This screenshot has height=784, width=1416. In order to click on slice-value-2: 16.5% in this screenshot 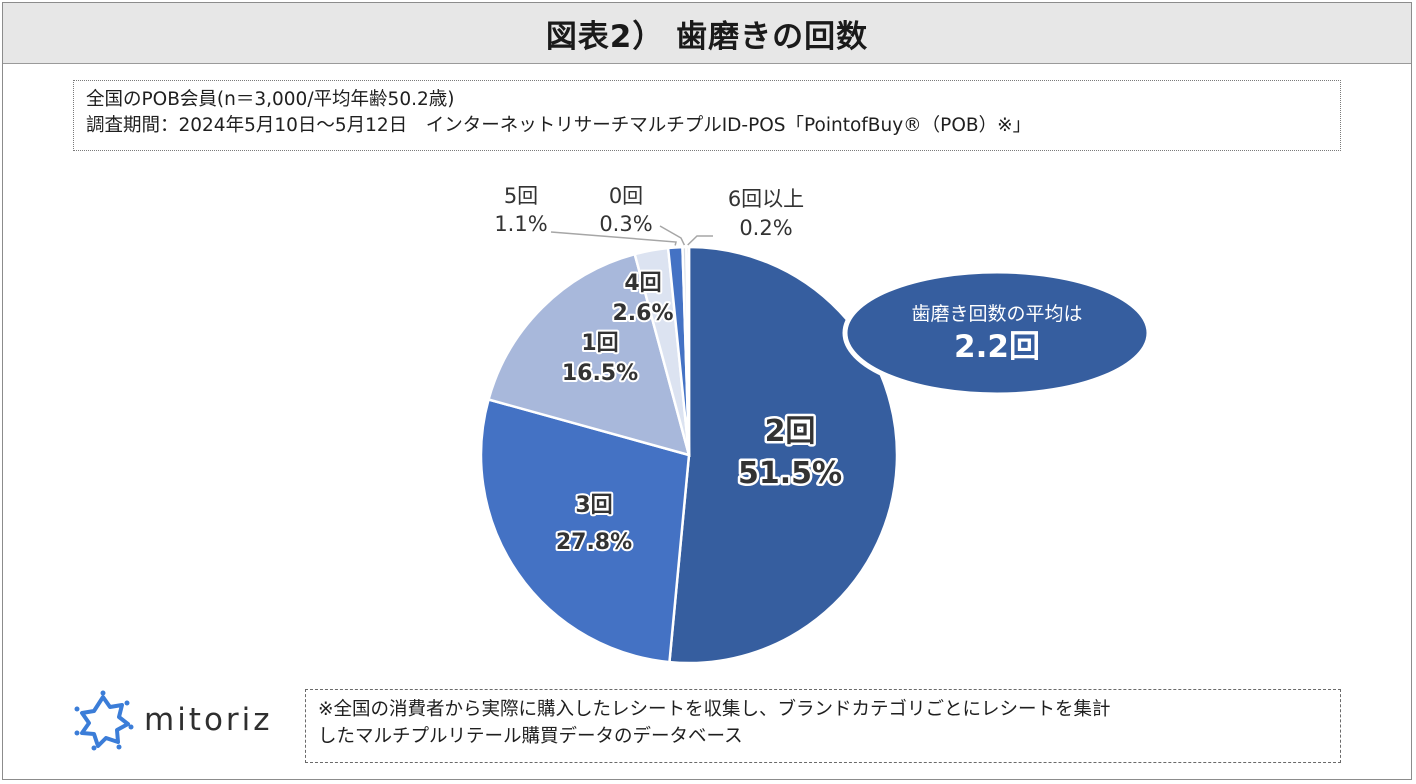, I will do `click(600, 373)`.